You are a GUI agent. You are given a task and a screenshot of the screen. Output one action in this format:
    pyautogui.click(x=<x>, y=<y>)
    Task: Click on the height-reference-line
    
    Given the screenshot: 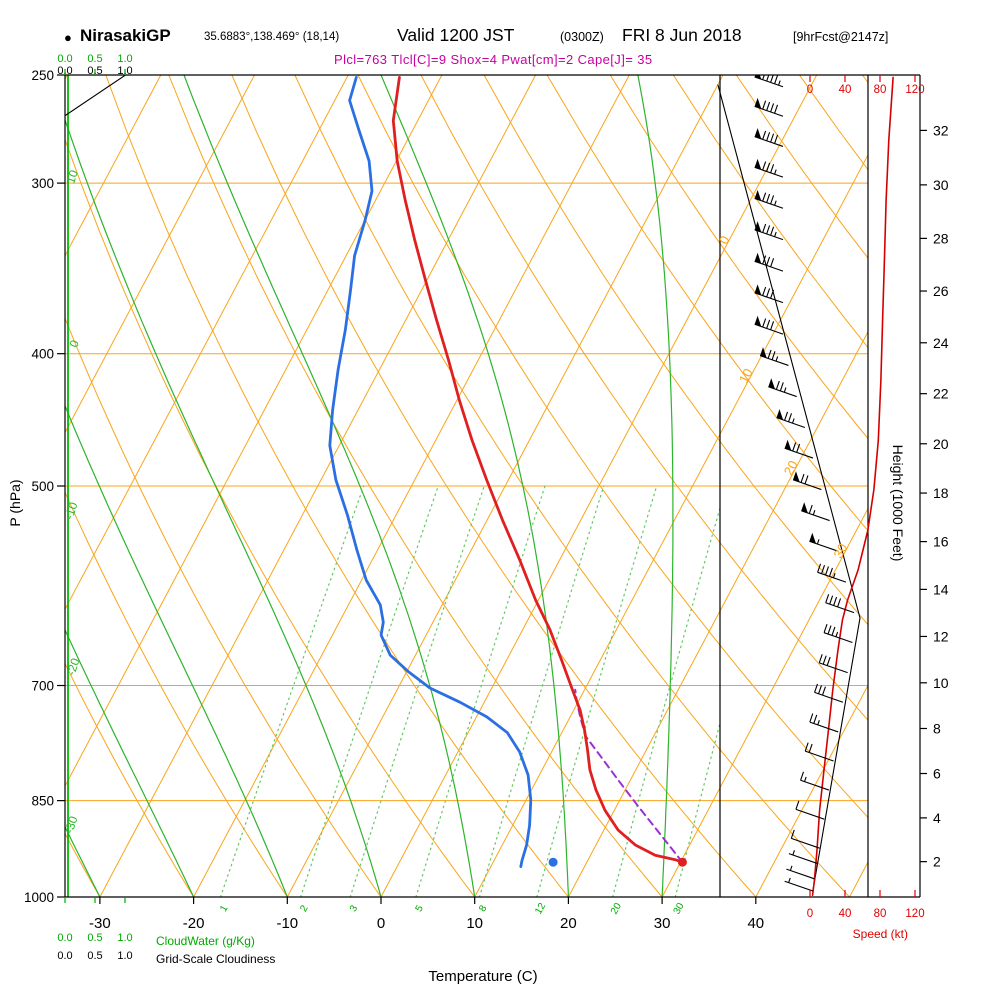 What is the action you would take?
    pyautogui.click(x=96, y=96)
    